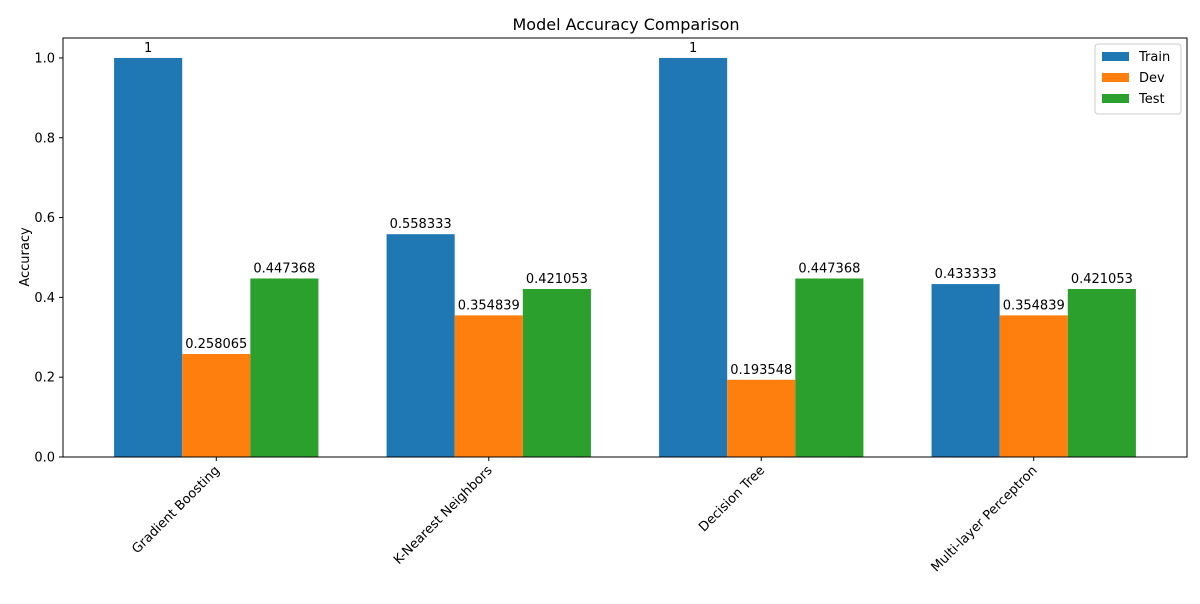 The width and height of the screenshot is (1200, 604). I want to click on legend-swatch-dev, so click(1115, 77).